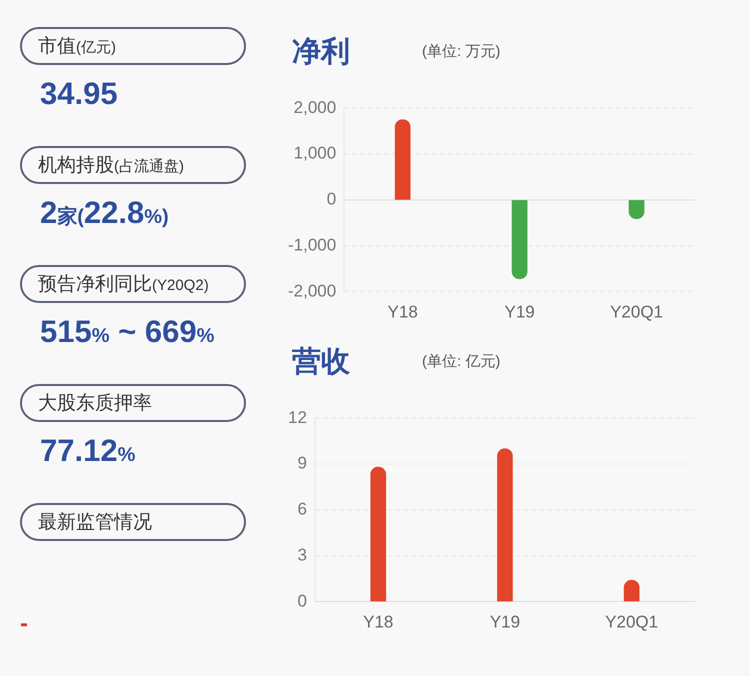  What do you see at coordinates (95, 523) in the screenshot?
I see `text: 最新监管情况` at bounding box center [95, 523].